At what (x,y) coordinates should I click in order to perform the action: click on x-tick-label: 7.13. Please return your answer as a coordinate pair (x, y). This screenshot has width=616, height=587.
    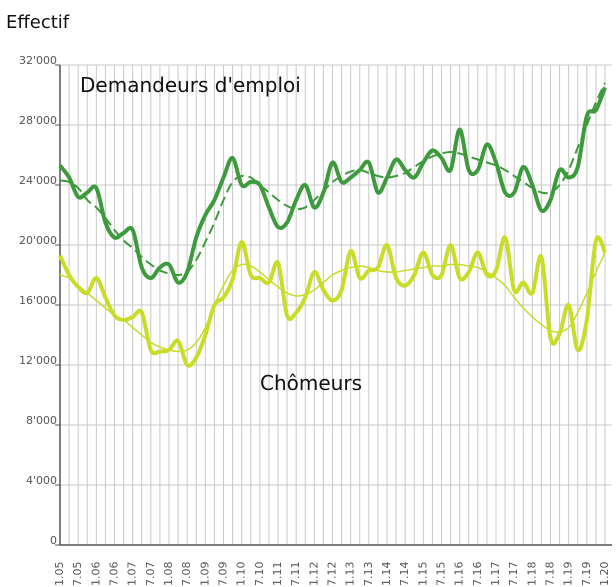
    Looking at the image, I should click on (368, 574).